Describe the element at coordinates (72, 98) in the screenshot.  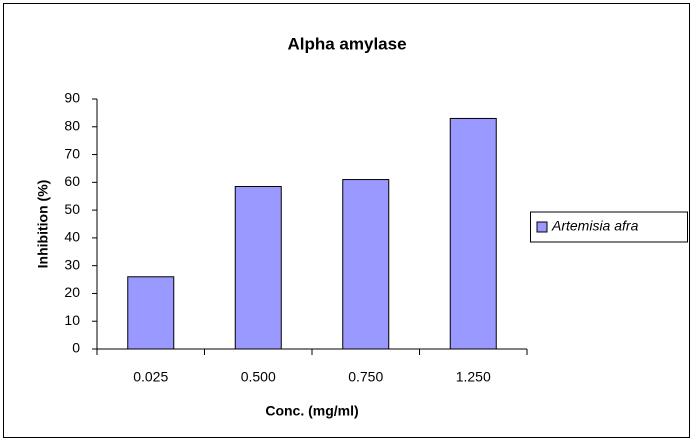
I see `y-tick-label: 90` at that location.